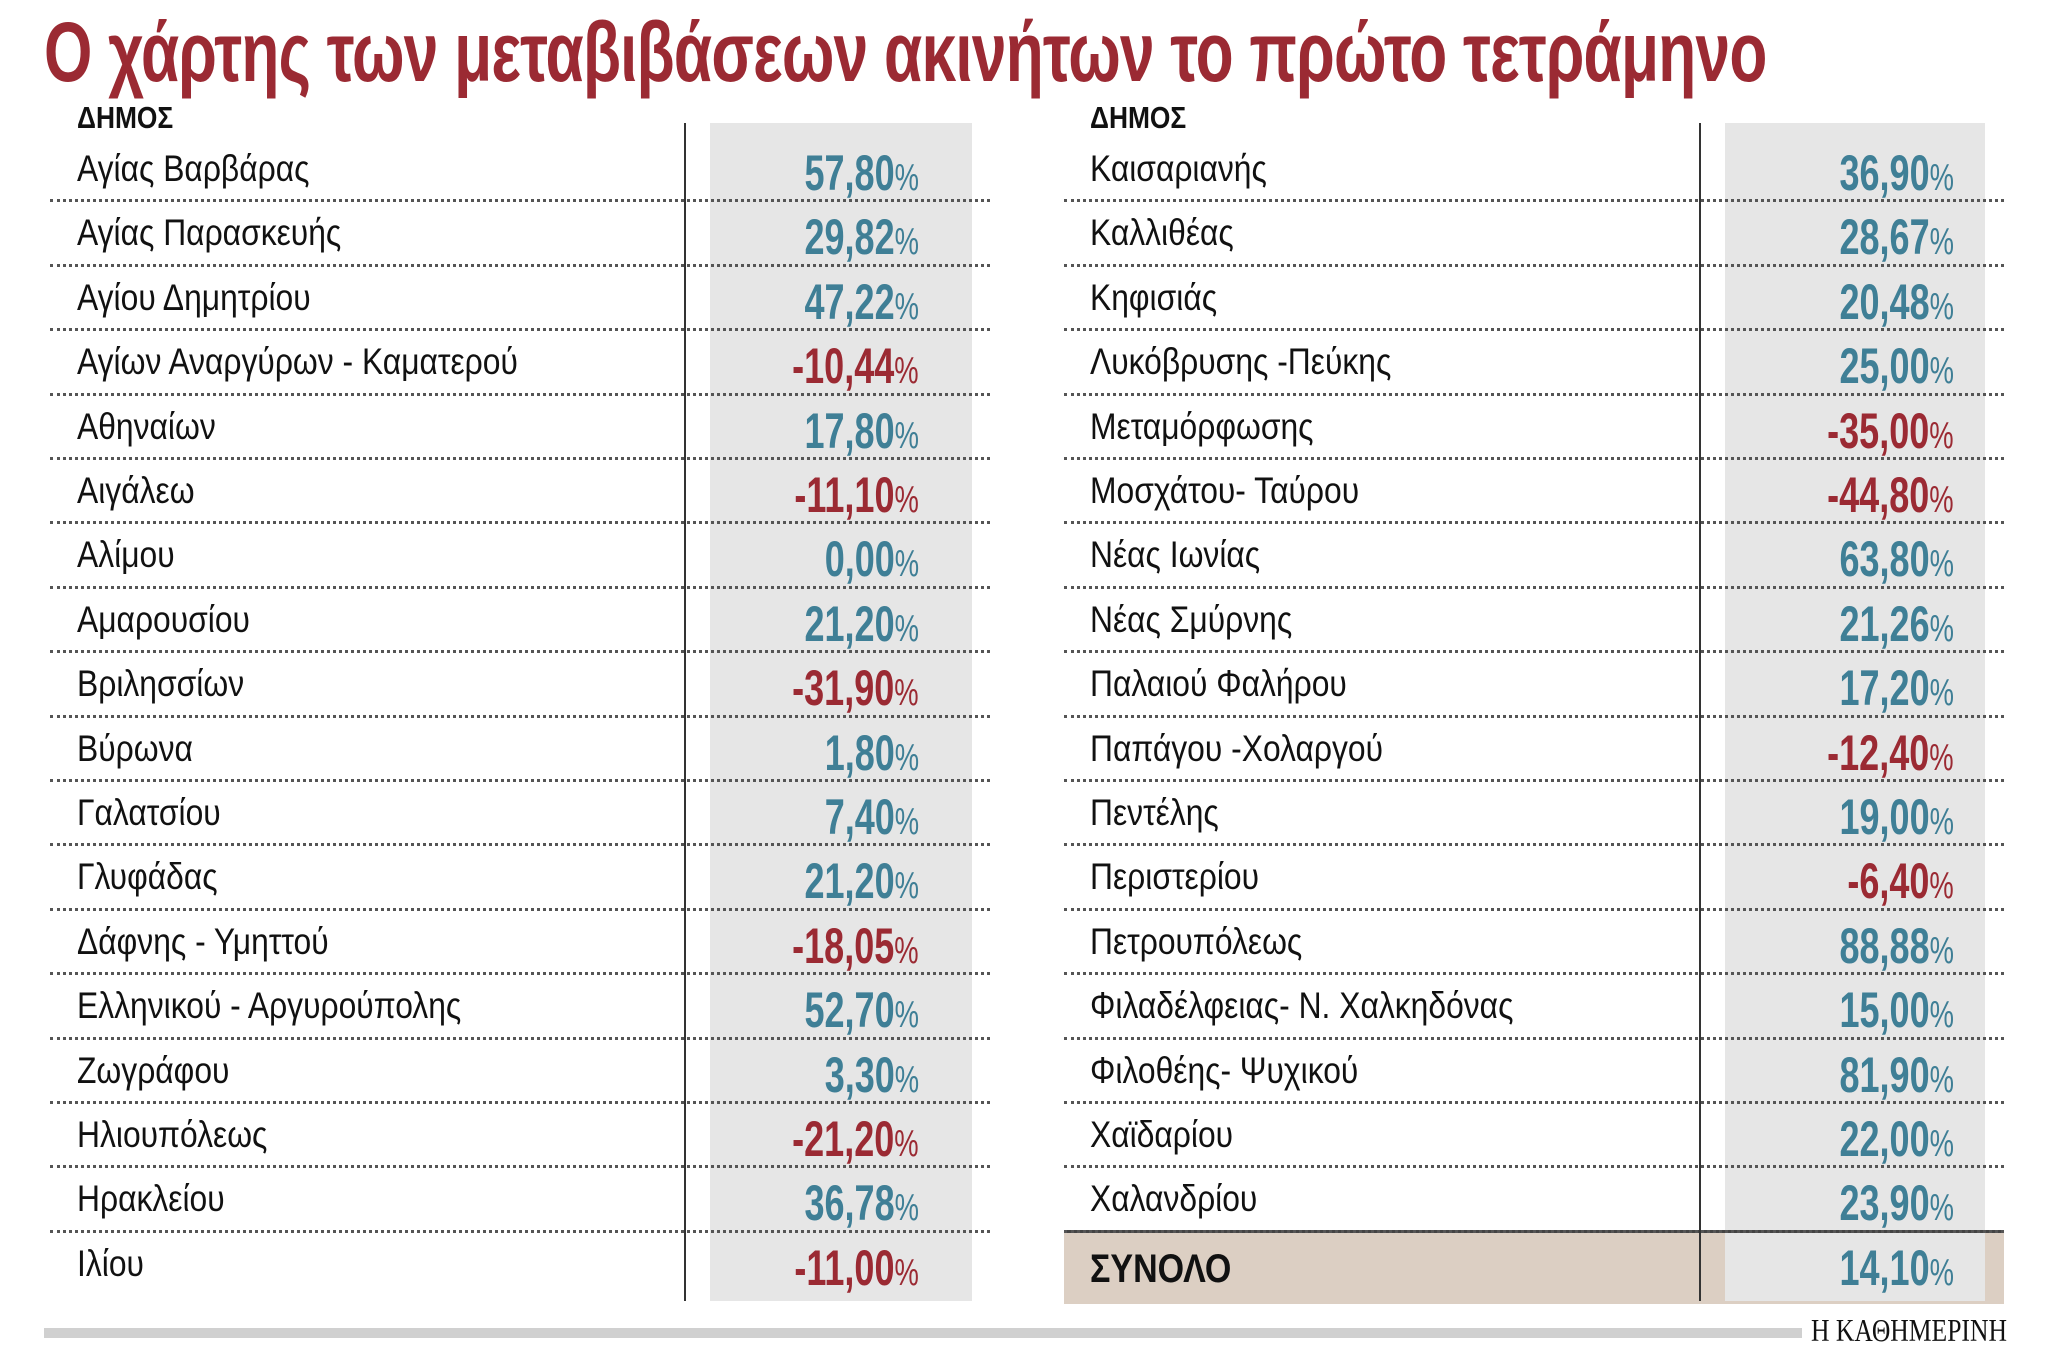  Describe the element at coordinates (1534, 170) in the screenshot. I see `table-row: Καισαριανής 36,90%` at that location.